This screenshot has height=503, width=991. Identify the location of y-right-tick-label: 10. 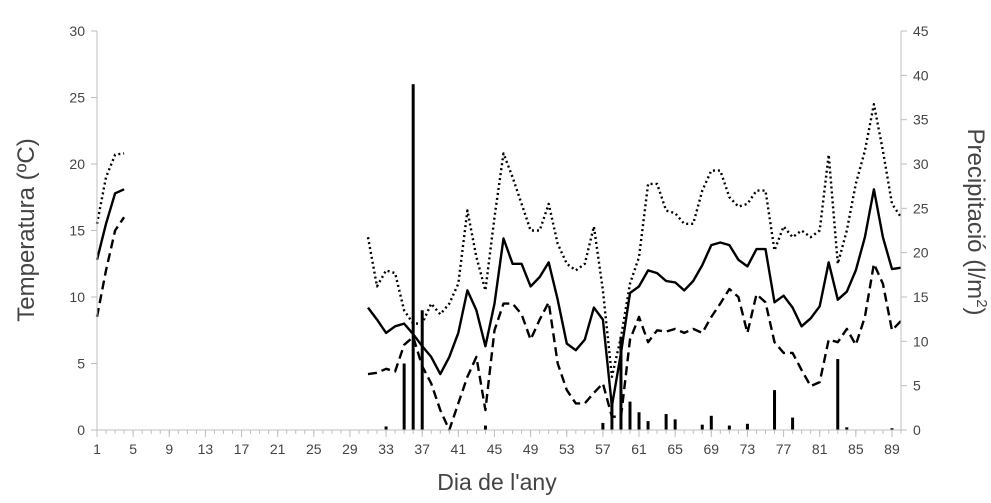
(921, 341).